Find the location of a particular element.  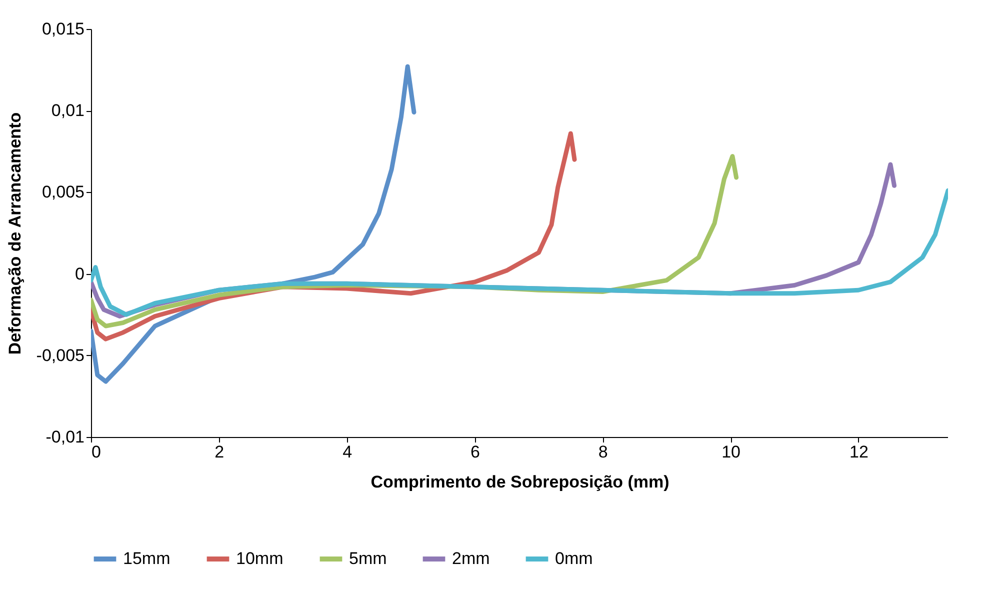

legend-label: 2mm is located at coordinates (471, 558).